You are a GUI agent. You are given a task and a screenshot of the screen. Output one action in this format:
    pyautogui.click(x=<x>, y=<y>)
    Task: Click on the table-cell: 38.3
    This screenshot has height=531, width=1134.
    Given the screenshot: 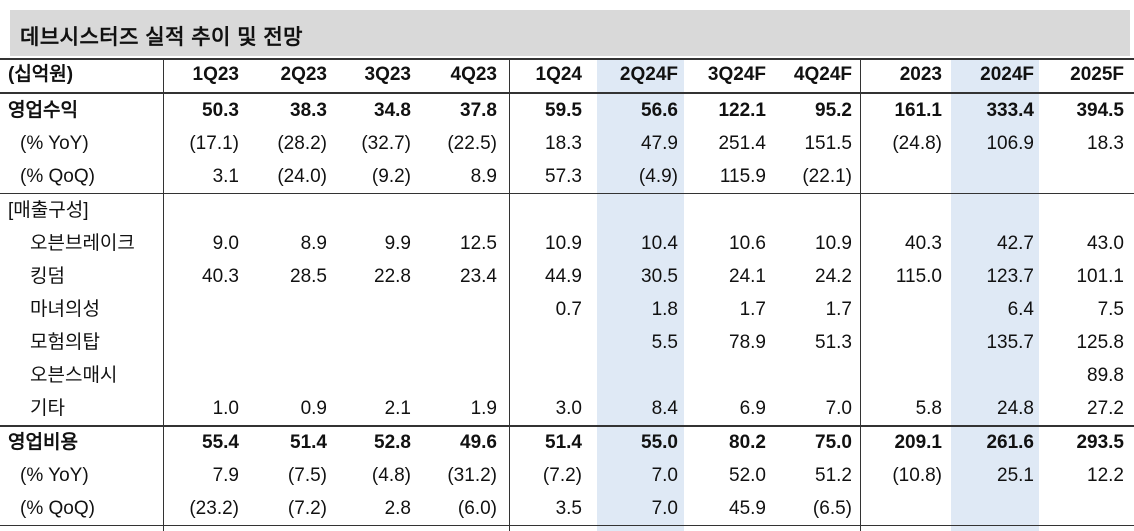 What is the action you would take?
    pyautogui.click(x=308, y=110)
    